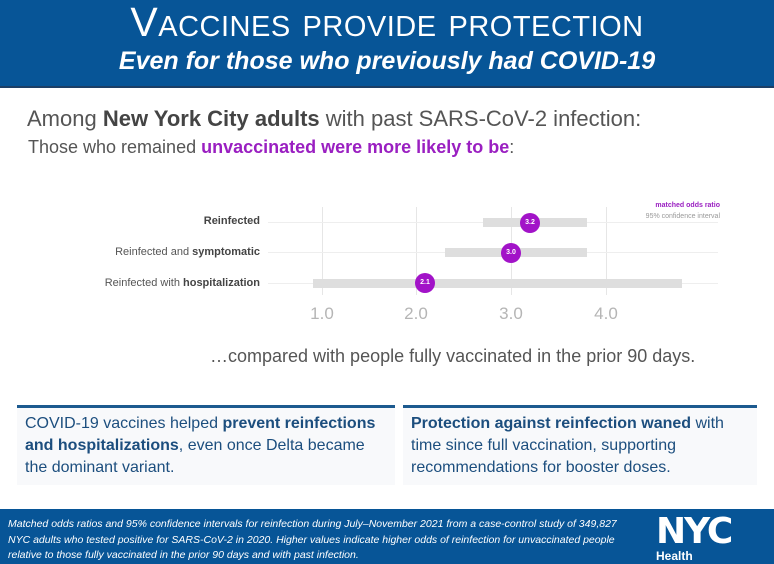 The width and height of the screenshot is (774, 564). I want to click on intro-text: Those who remained, so click(115, 147).